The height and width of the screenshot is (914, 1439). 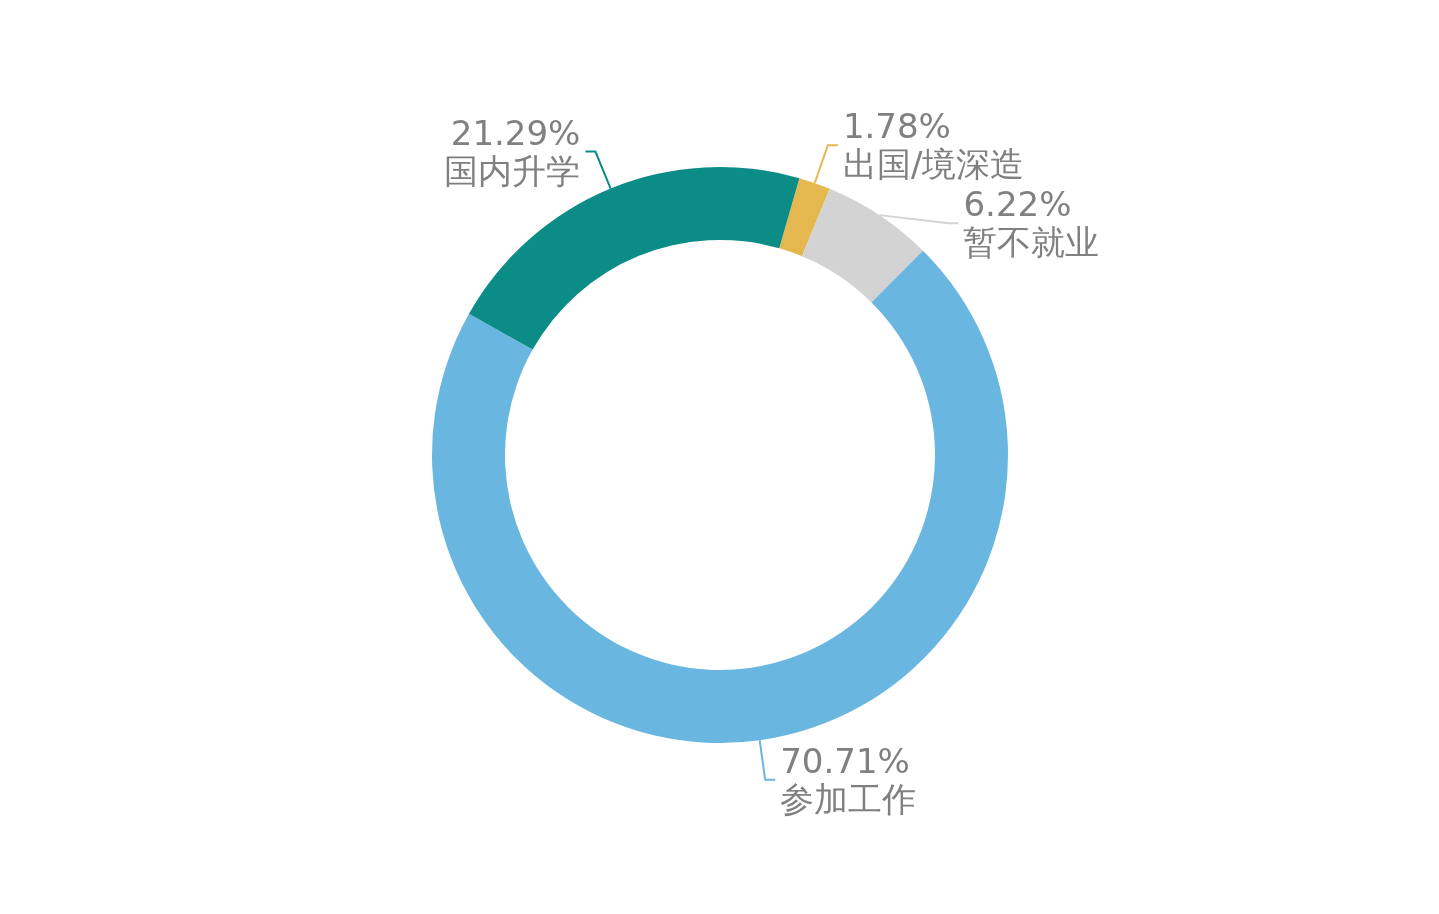 What do you see at coordinates (515, 132) in the screenshot?
I see `data-label: 21.29%` at bounding box center [515, 132].